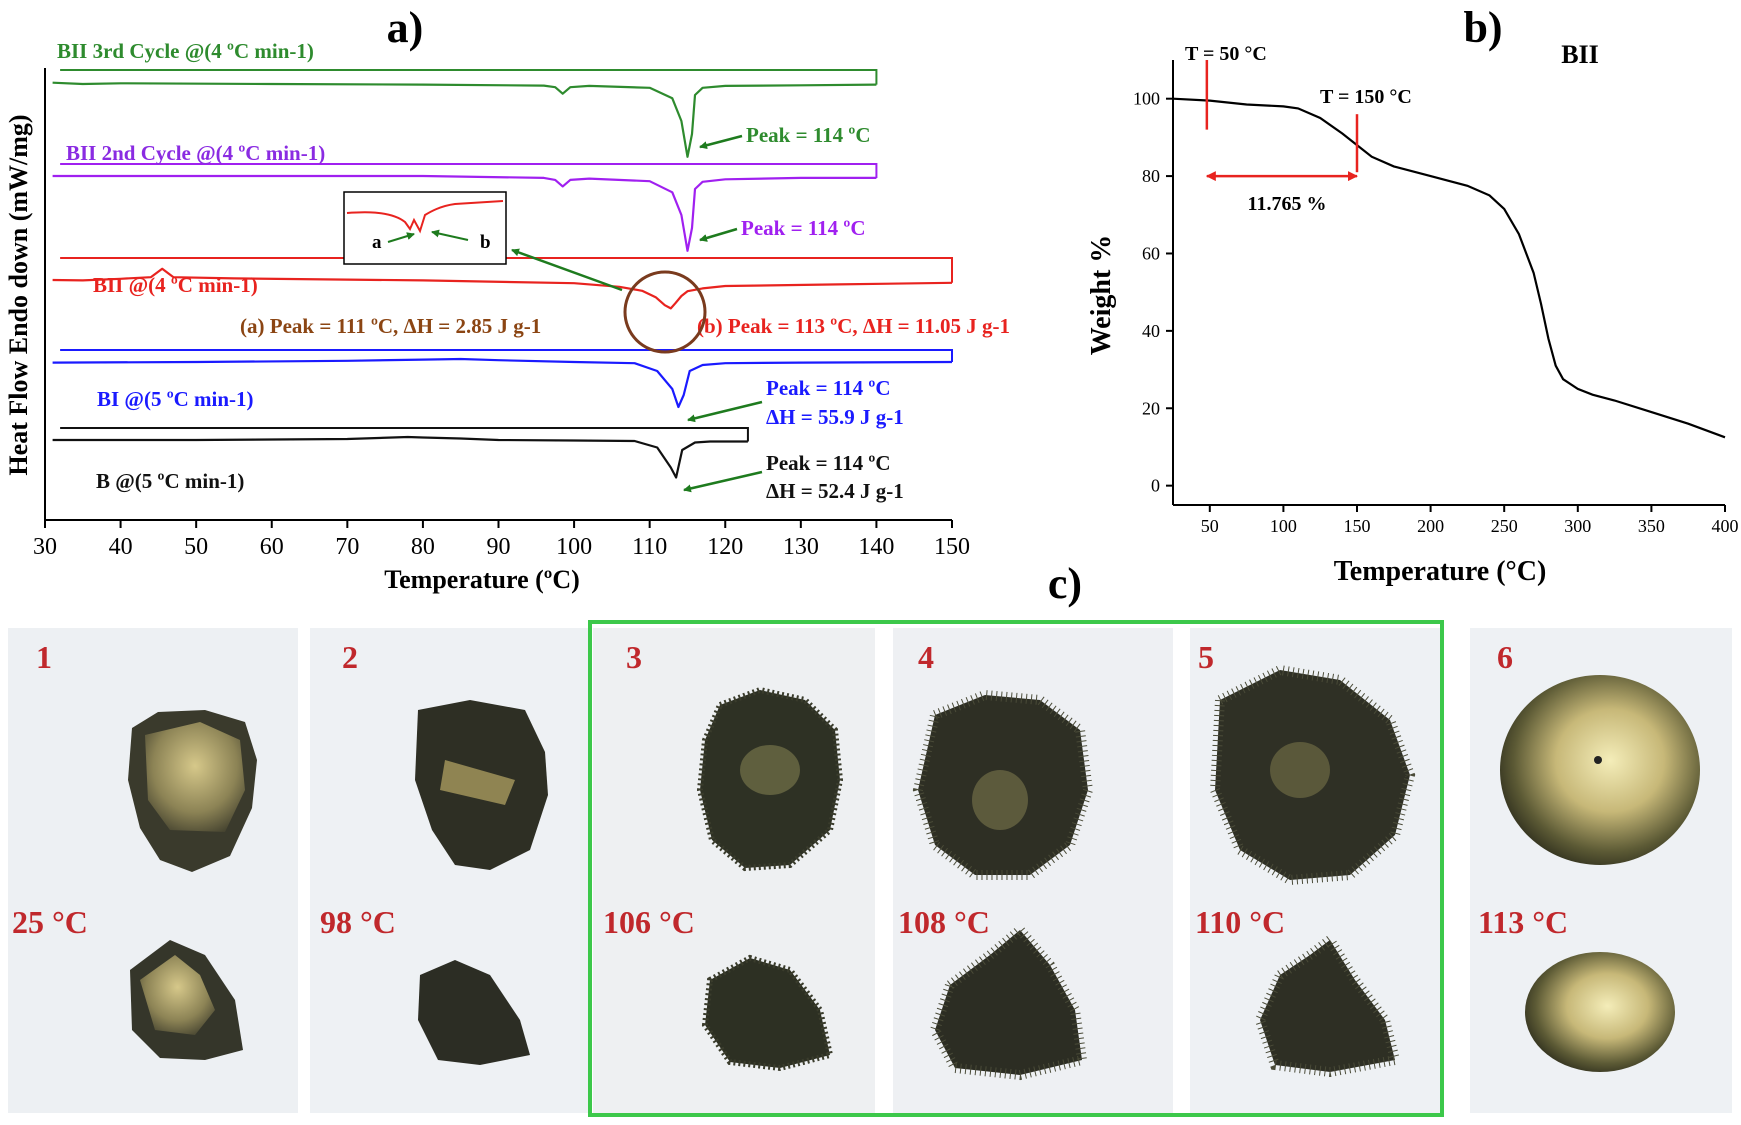 The image size is (1741, 1125). I want to click on frame-number-2: 2, so click(350, 657).